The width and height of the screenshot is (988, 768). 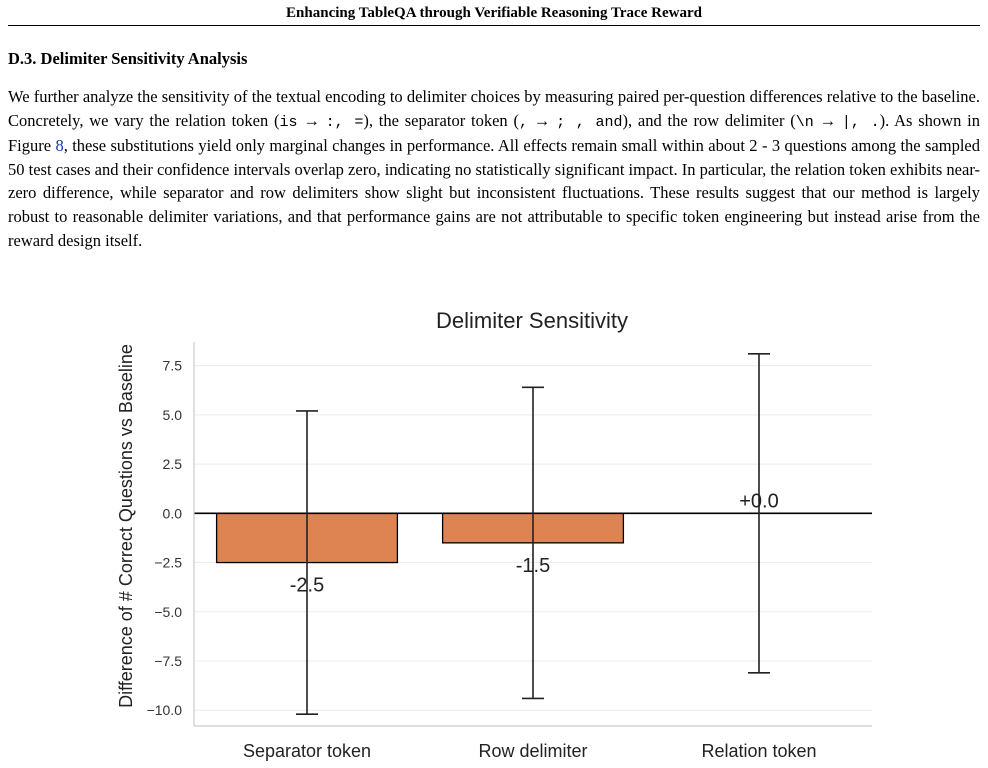 What do you see at coordinates (344, 122) in the screenshot?
I see `code-token: :, =` at bounding box center [344, 122].